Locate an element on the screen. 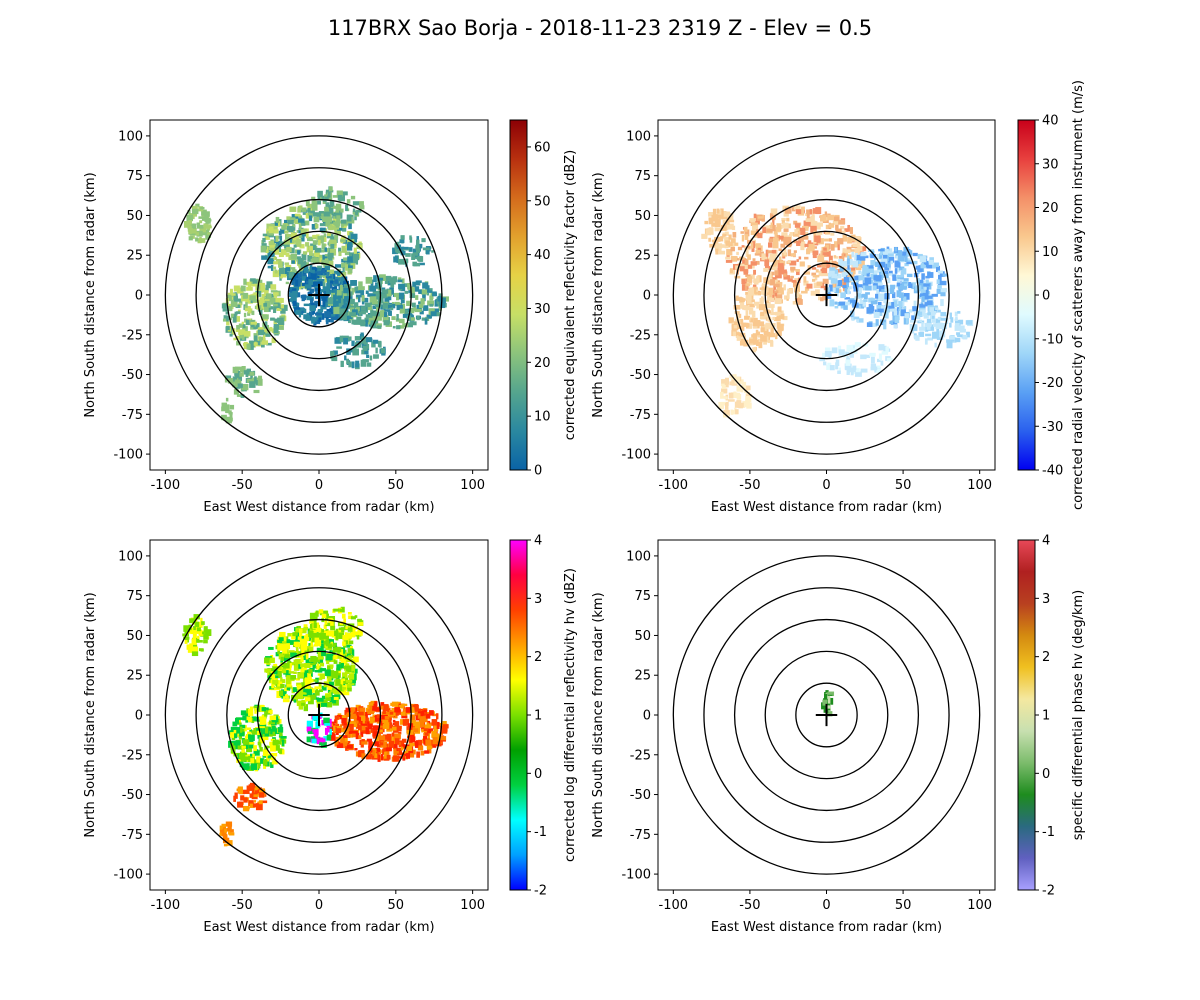  y-tick-label: -100 is located at coordinates (636, 455).